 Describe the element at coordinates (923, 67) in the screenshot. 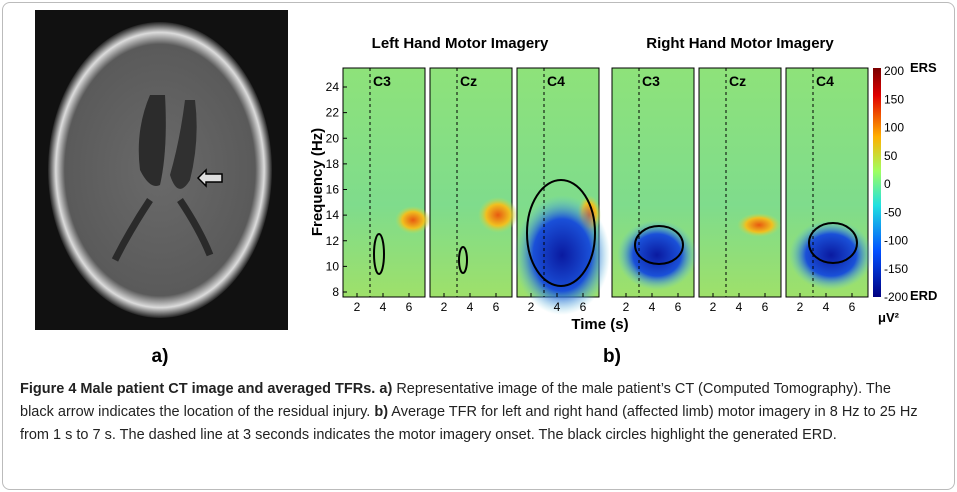

I see `colorbar-label: ERS` at that location.